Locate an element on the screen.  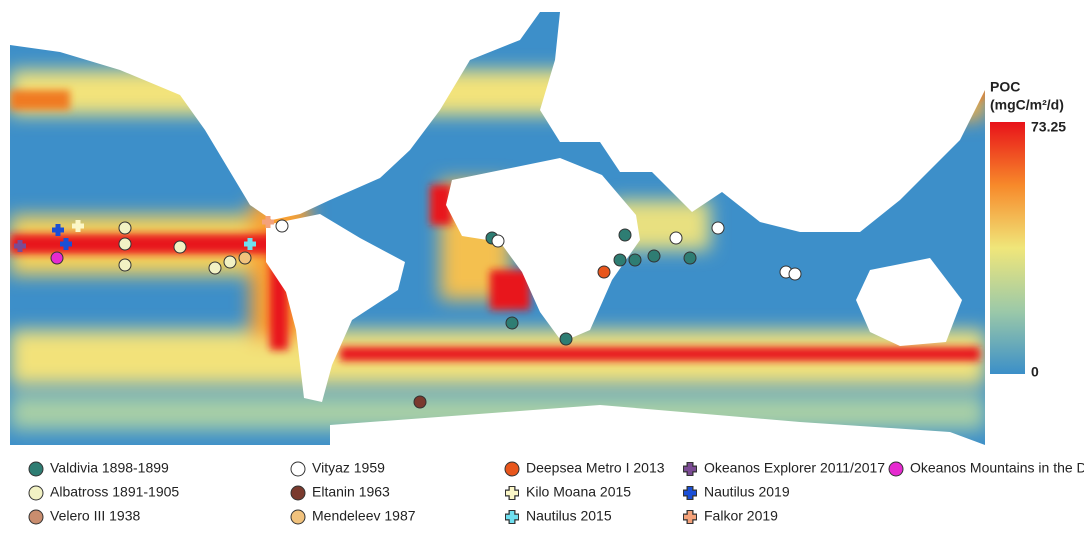
colorbar-max: 73.25 is located at coordinates (1048, 127).